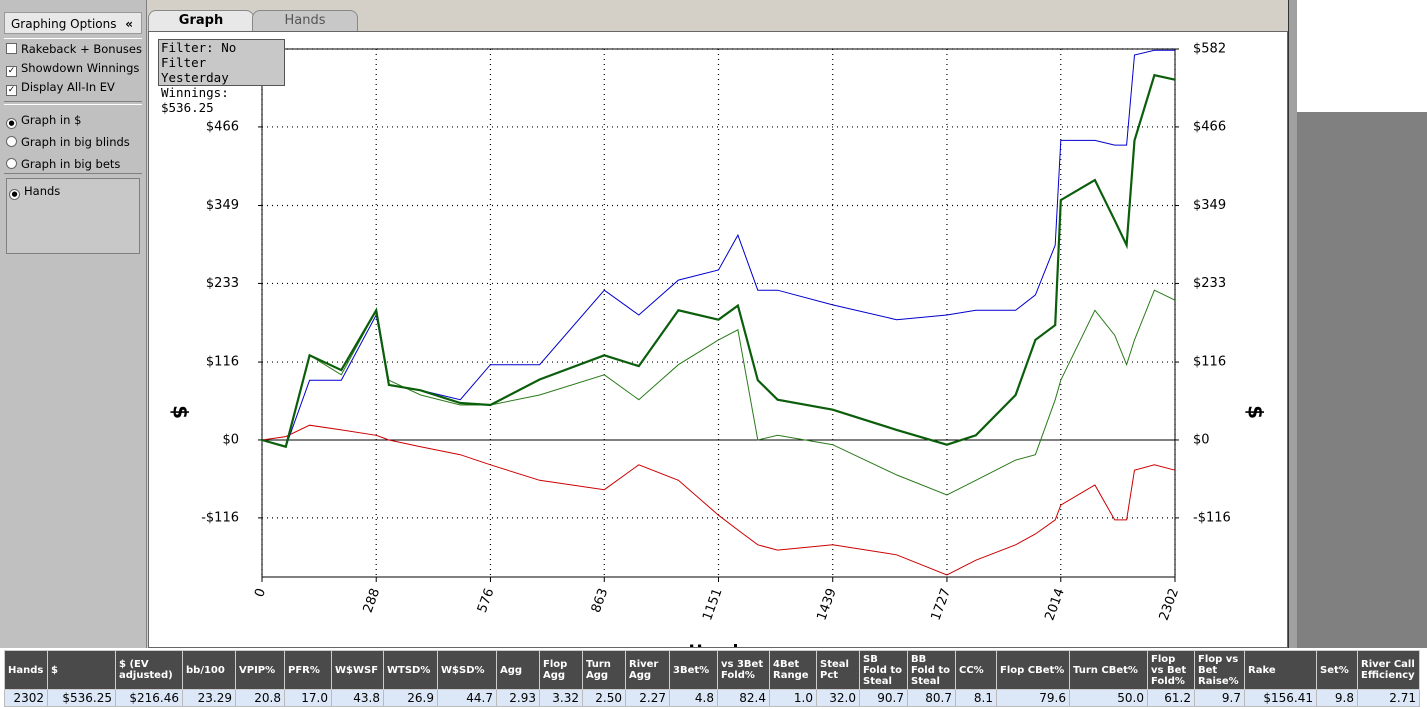 The image size is (1427, 709). I want to click on table-cell: 2.50, so click(604, 698).